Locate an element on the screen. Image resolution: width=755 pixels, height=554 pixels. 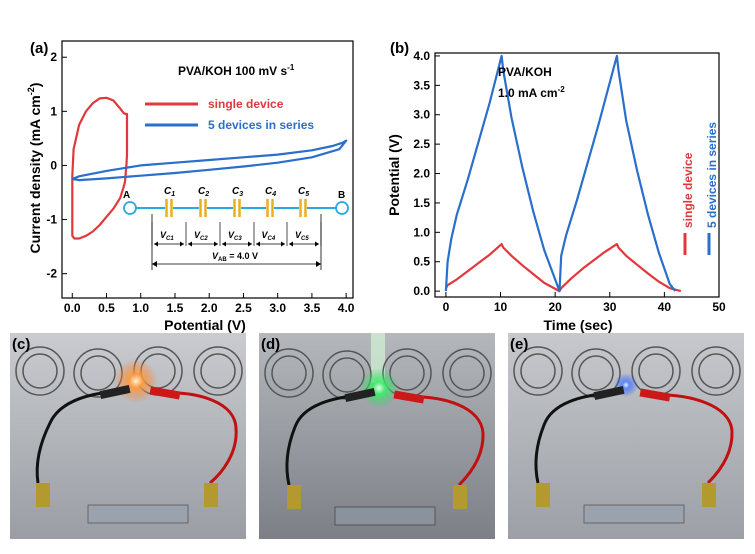
vab-arrowhead-left is located at coordinates (154, 264).